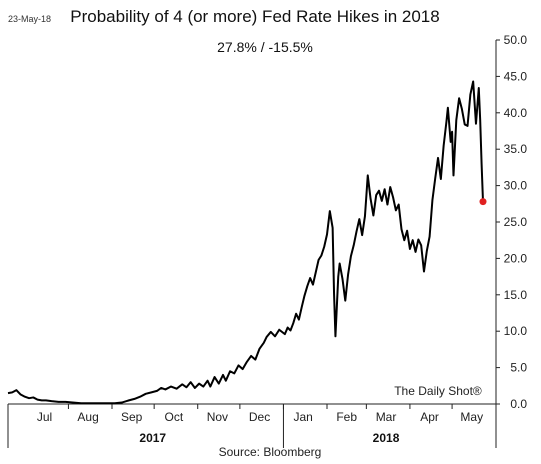 This screenshot has height=464, width=541. Describe the element at coordinates (259, 417) in the screenshot. I see `x-tick-label: Dec` at that location.